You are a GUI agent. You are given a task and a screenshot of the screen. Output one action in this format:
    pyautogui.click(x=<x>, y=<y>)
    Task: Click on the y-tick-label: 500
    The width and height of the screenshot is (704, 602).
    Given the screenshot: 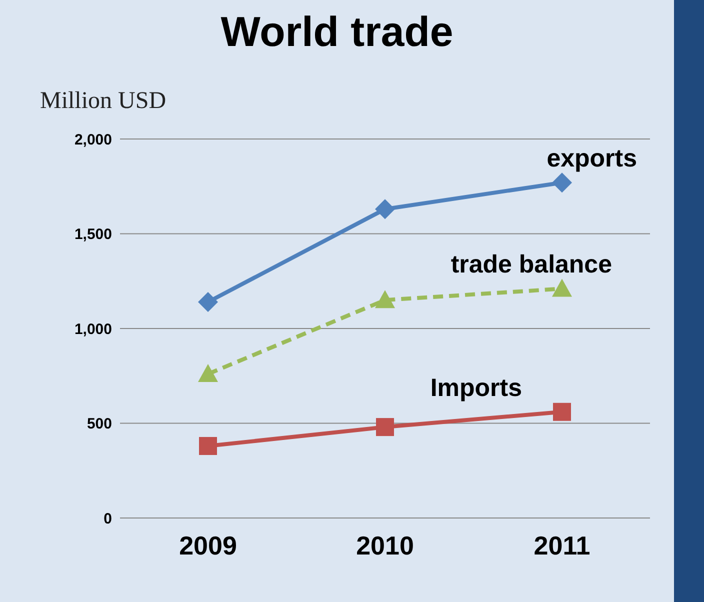 What is the action you would take?
    pyautogui.click(x=99, y=424)
    